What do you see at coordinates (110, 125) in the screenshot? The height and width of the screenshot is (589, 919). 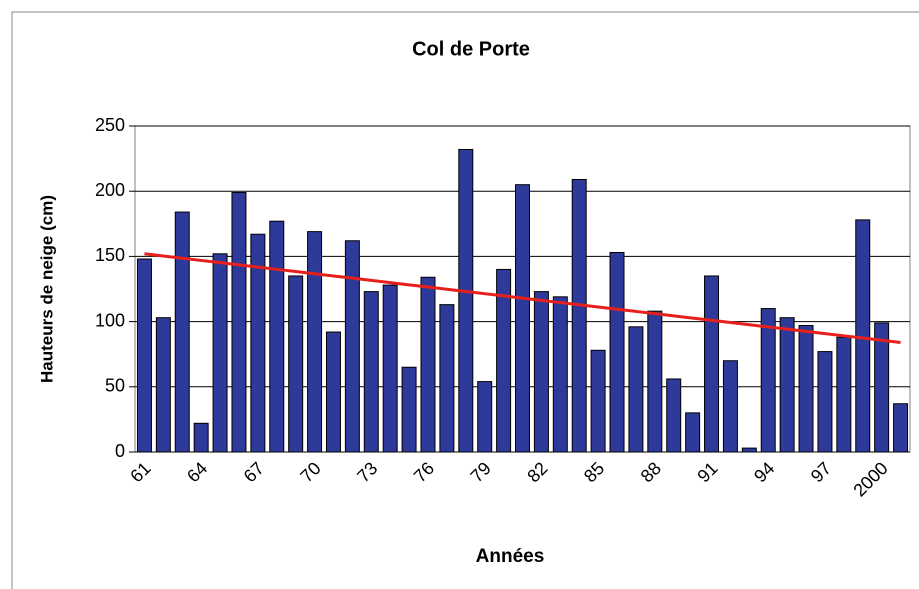 I see `y-tick-label: 250` at bounding box center [110, 125].